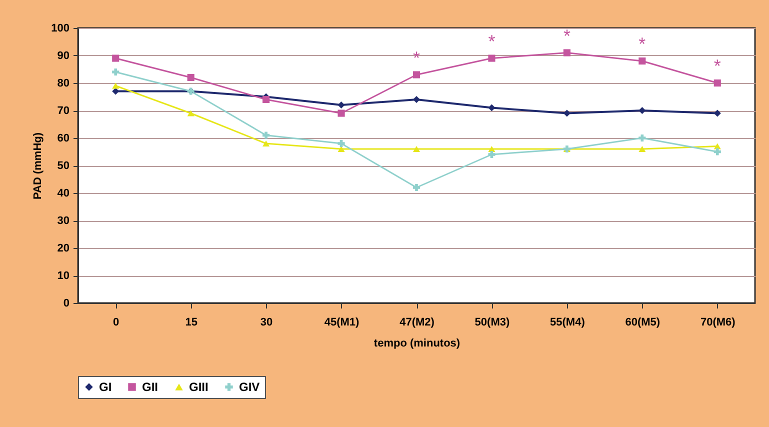 The height and width of the screenshot is (427, 769). Describe the element at coordinates (116, 322) in the screenshot. I see `x-tick-label: 0` at that location.